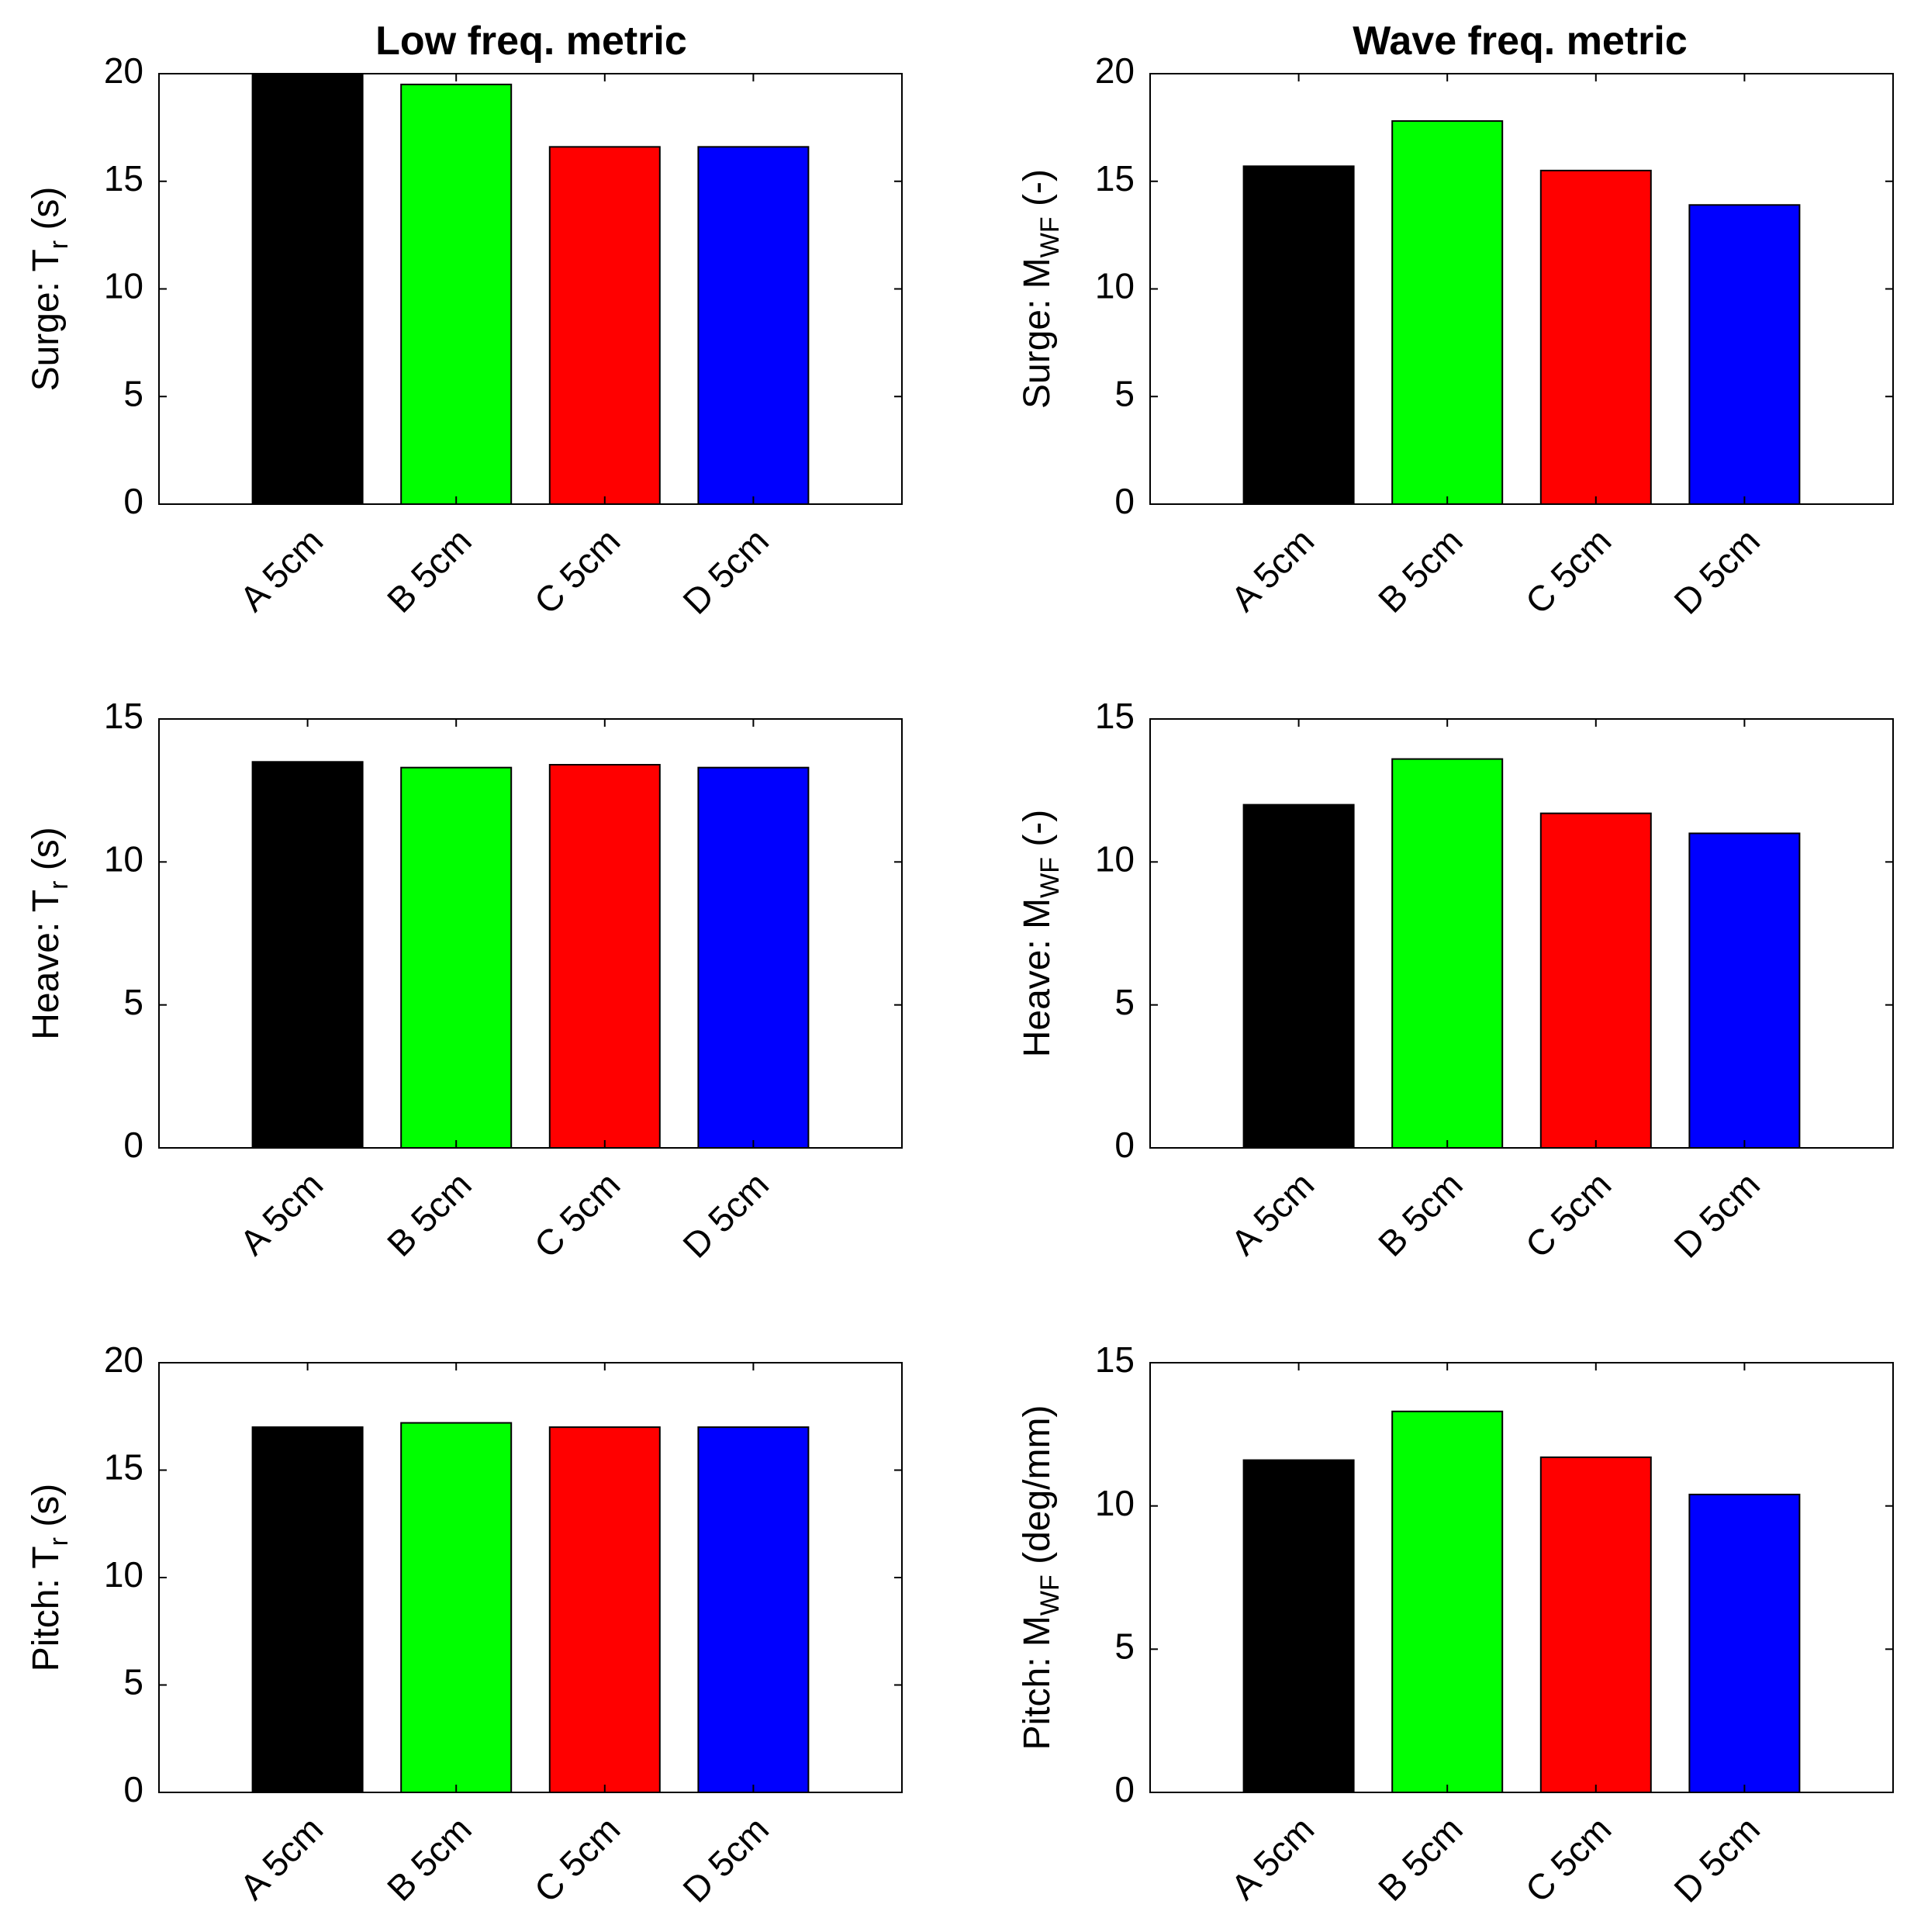 This screenshot has height=1932, width=1914. I want to click on y-axis-label: Heave: Tr (s), so click(50, 933).